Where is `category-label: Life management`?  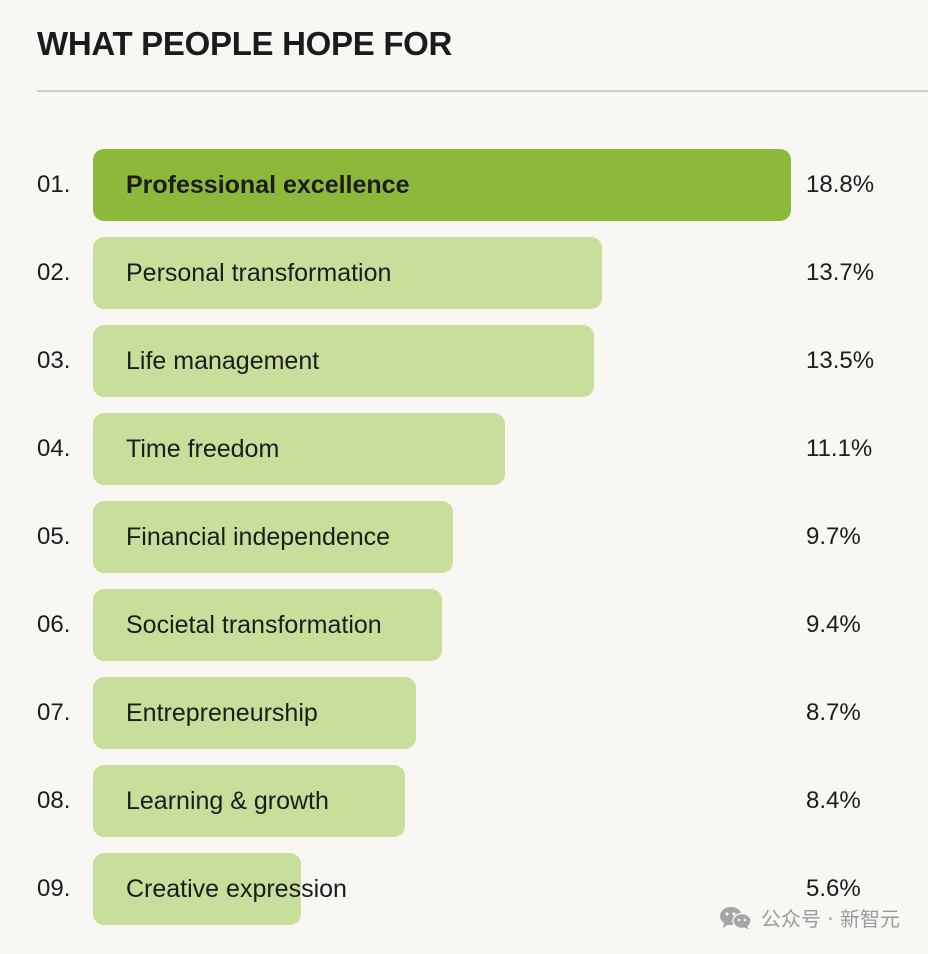
category-label: Life management is located at coordinates (223, 361).